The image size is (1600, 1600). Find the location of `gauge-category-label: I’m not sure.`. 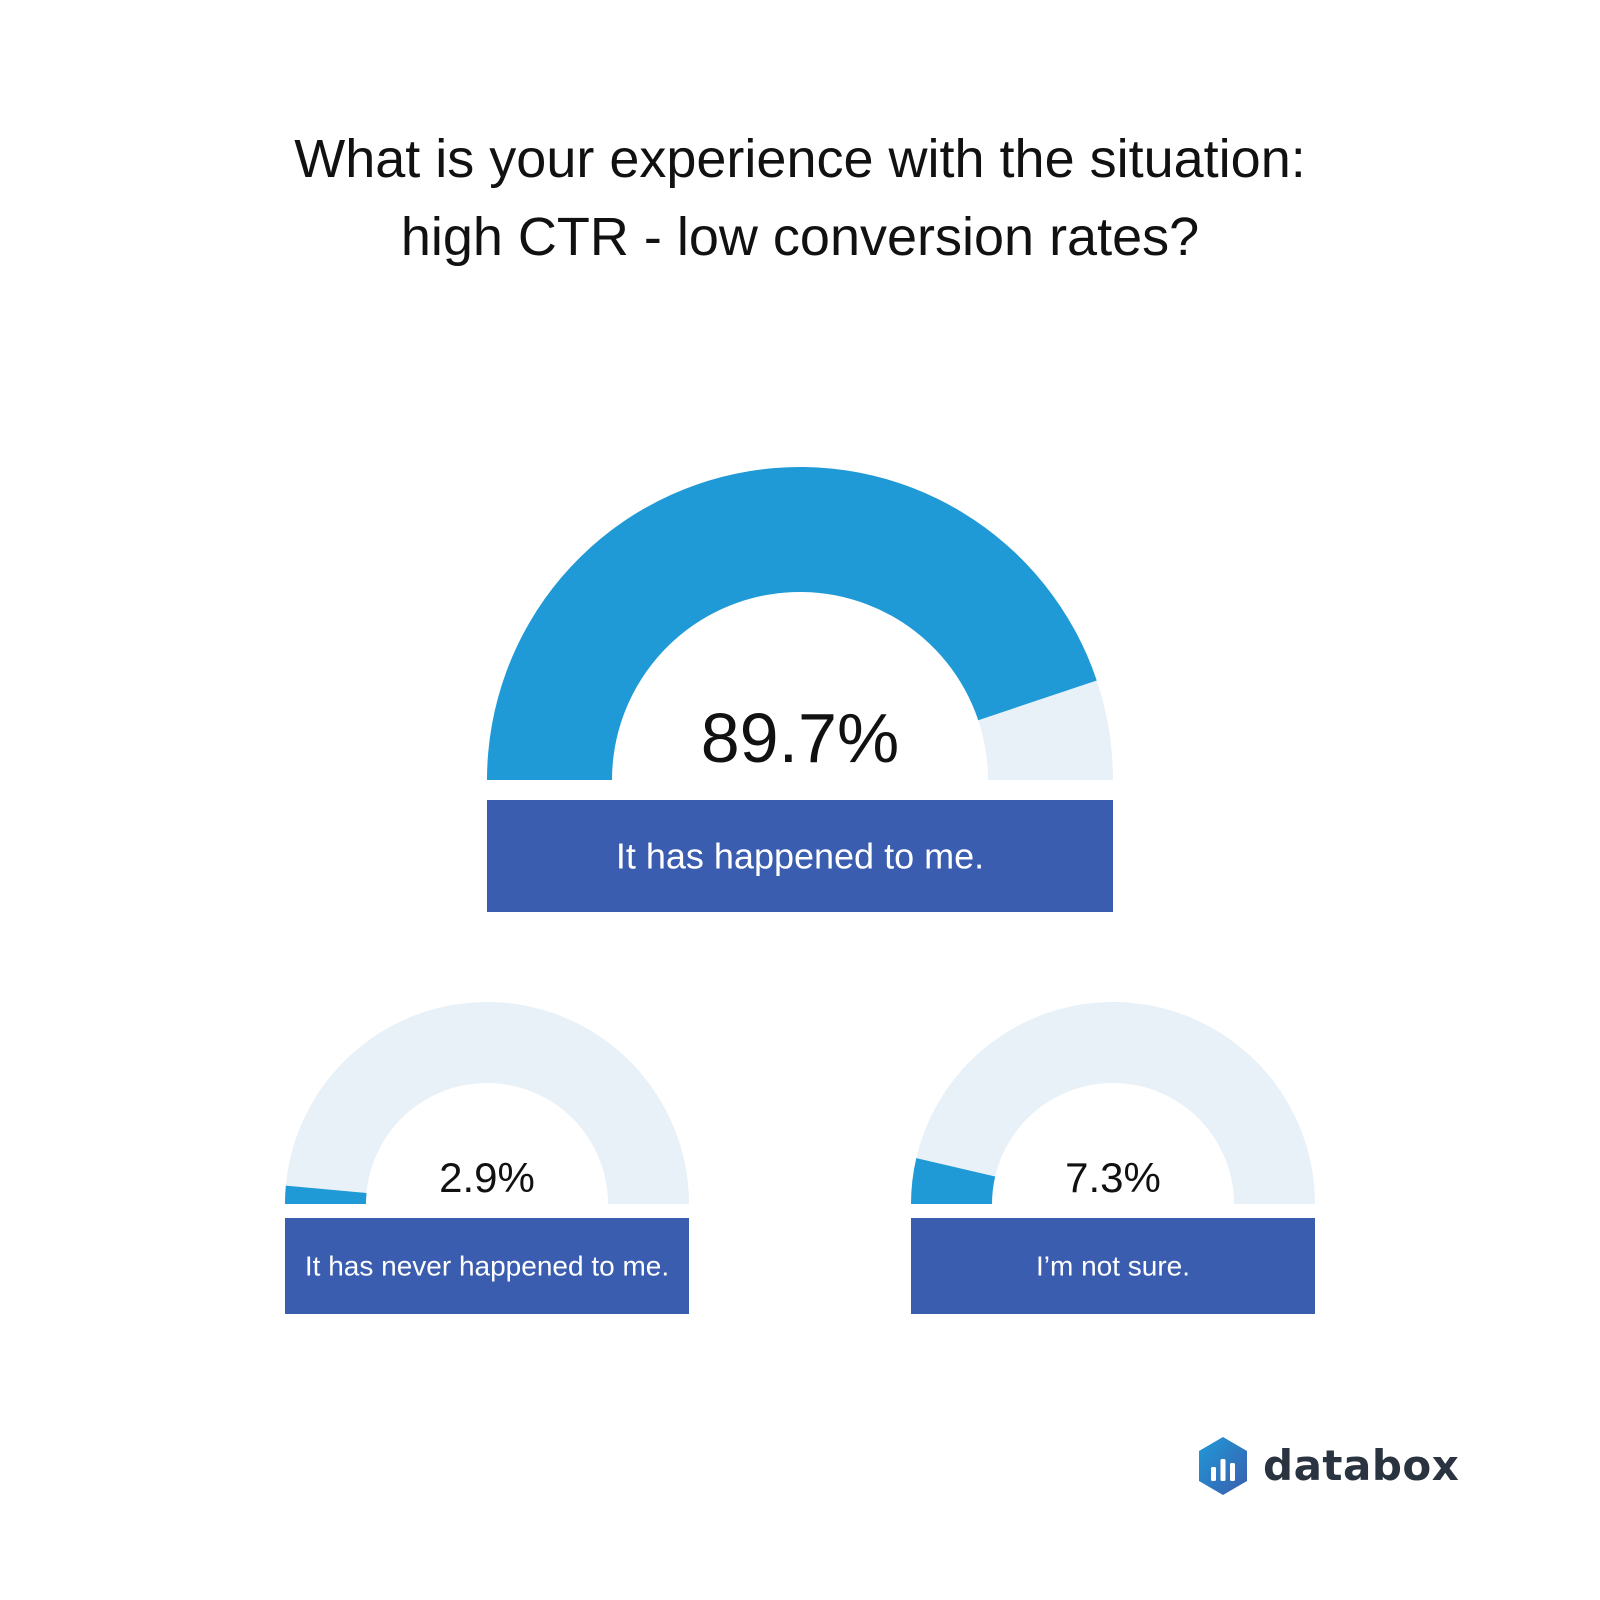

gauge-category-label: I’m not sure. is located at coordinates (1113, 1266).